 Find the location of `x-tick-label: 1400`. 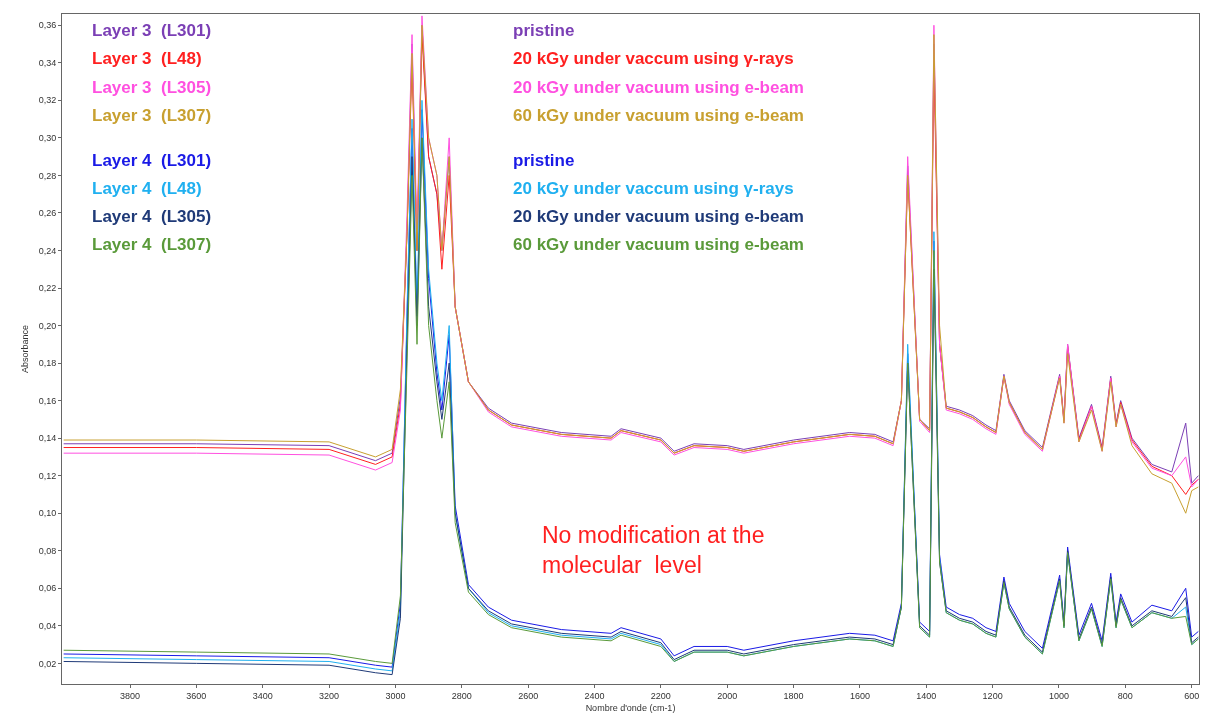

x-tick-label: 1400 is located at coordinates (926, 695).